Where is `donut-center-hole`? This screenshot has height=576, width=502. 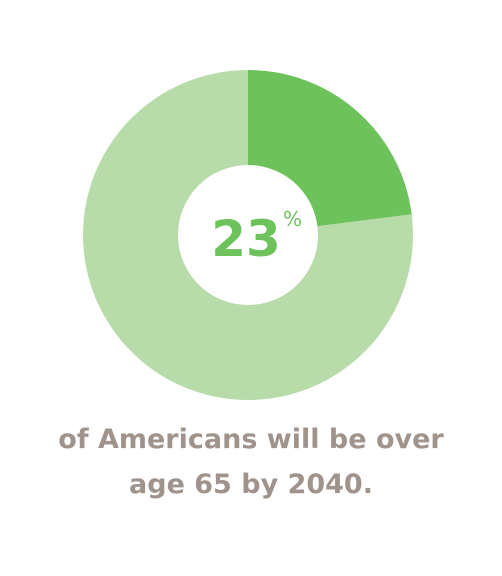
donut-center-hole is located at coordinates (248, 235).